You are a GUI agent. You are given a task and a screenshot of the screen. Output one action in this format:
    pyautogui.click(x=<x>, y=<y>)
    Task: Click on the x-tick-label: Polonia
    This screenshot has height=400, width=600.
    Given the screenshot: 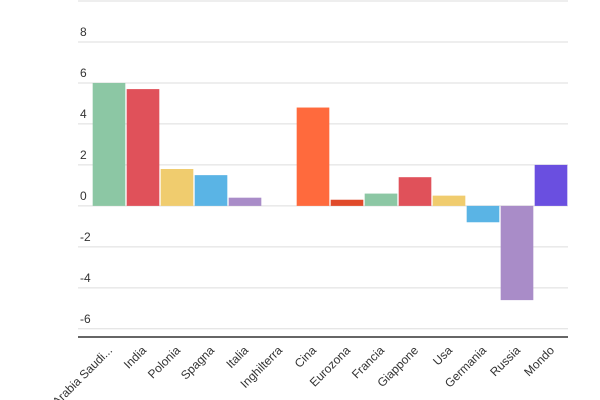 What is the action you would take?
    pyautogui.click(x=164, y=362)
    